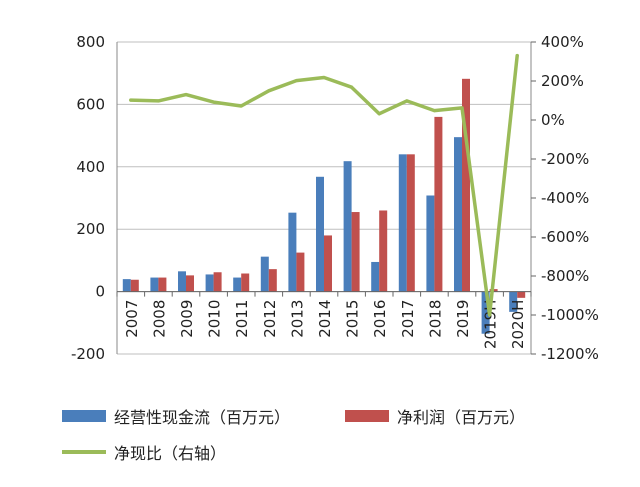 The image size is (640, 487). I want to click on legend-ratio-swatch, so click(84, 452).